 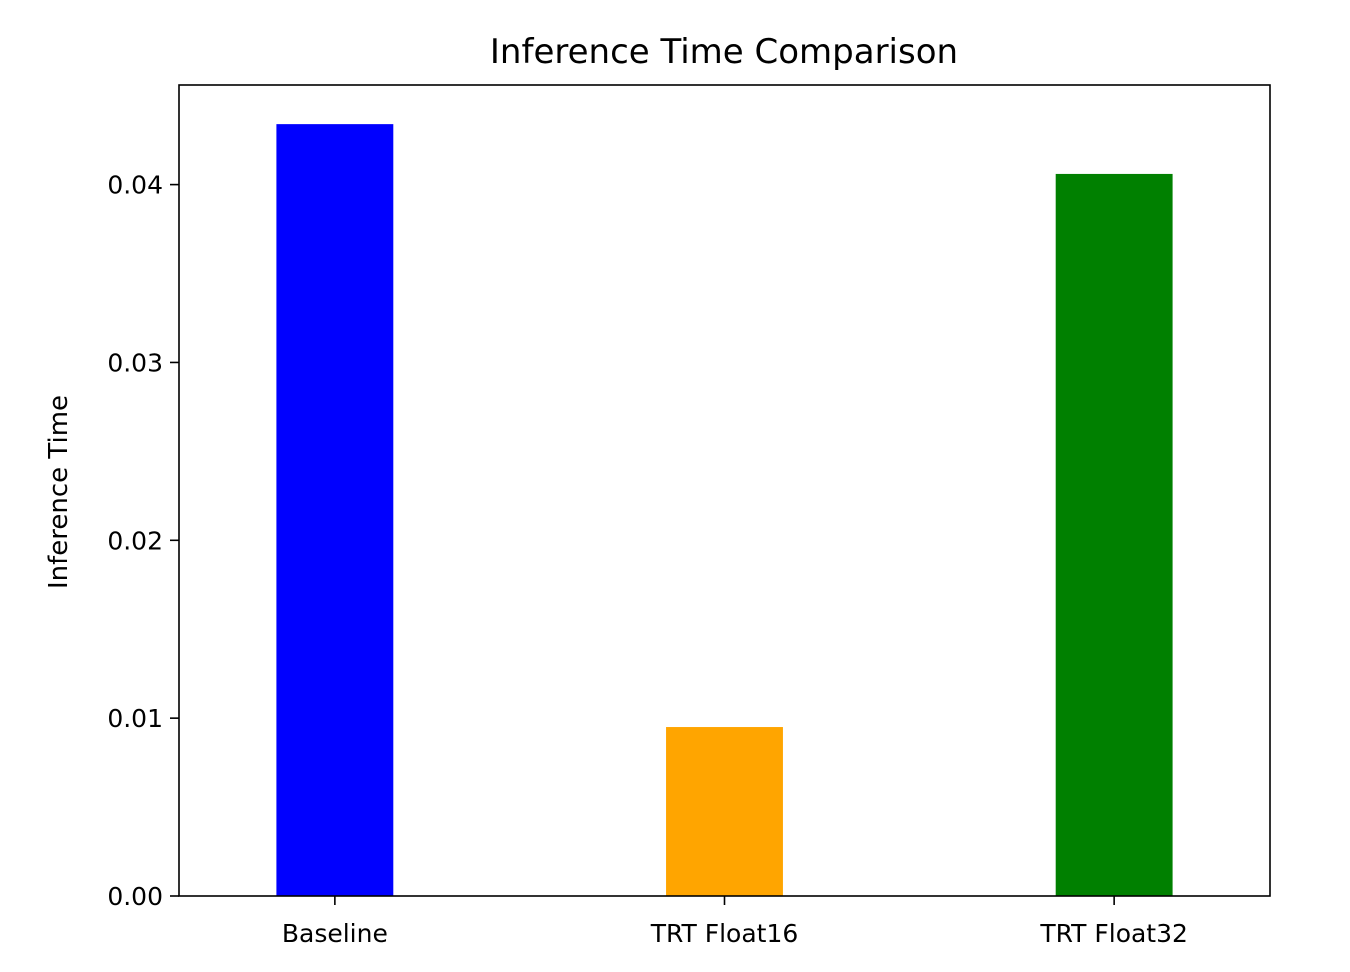 I want to click on y-axis-ticks: 0.00 0.01 0.02 0.03 0.04, so click(x=143, y=541).